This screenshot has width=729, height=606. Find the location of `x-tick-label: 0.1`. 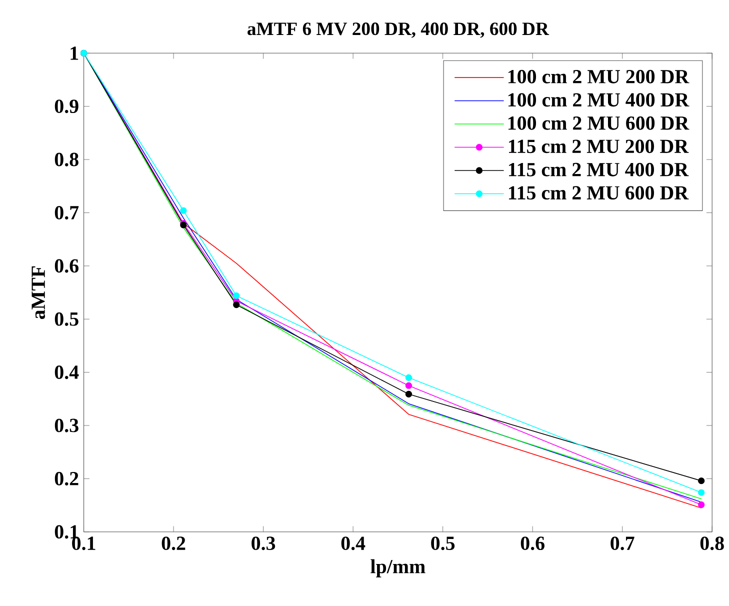

x-tick-label: 0.1 is located at coordinates (84, 543).